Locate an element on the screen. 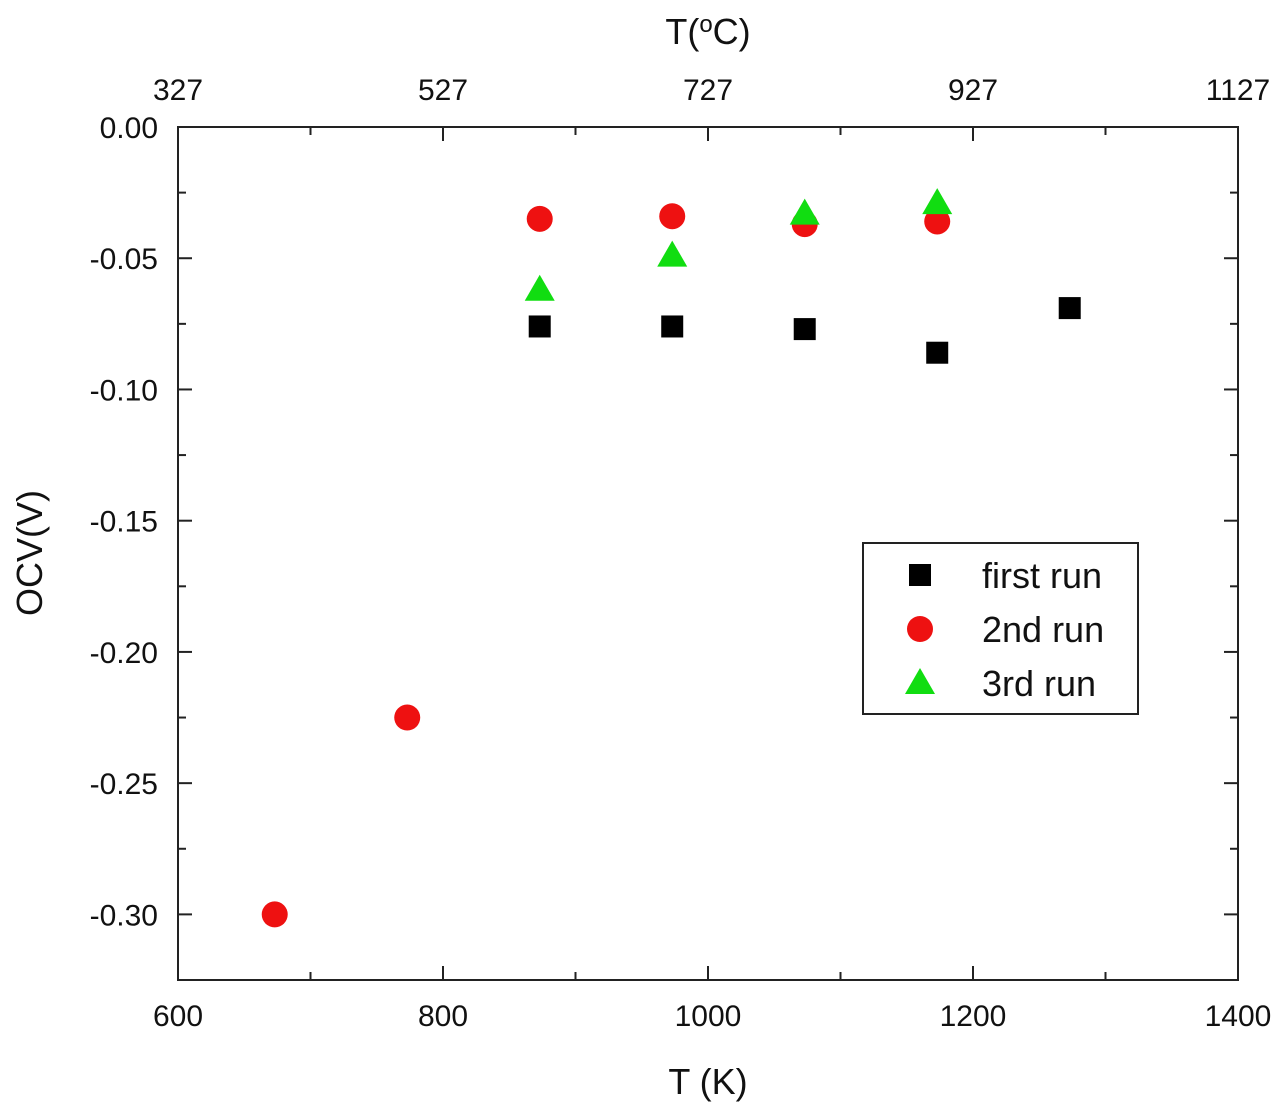  x-tick-label: 1000 is located at coordinates (708, 1016).